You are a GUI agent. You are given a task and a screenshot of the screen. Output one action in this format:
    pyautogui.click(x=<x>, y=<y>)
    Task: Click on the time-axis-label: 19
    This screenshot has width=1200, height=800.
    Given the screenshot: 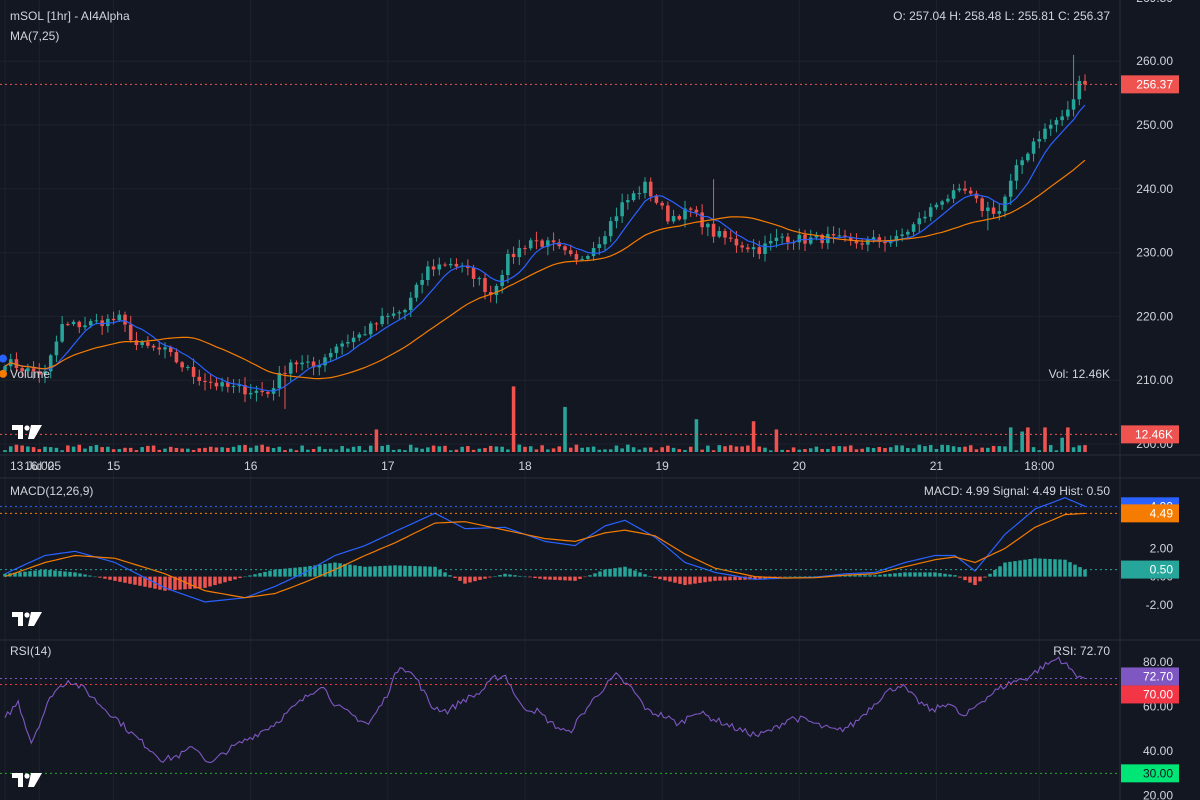 What is the action you would take?
    pyautogui.click(x=662, y=466)
    